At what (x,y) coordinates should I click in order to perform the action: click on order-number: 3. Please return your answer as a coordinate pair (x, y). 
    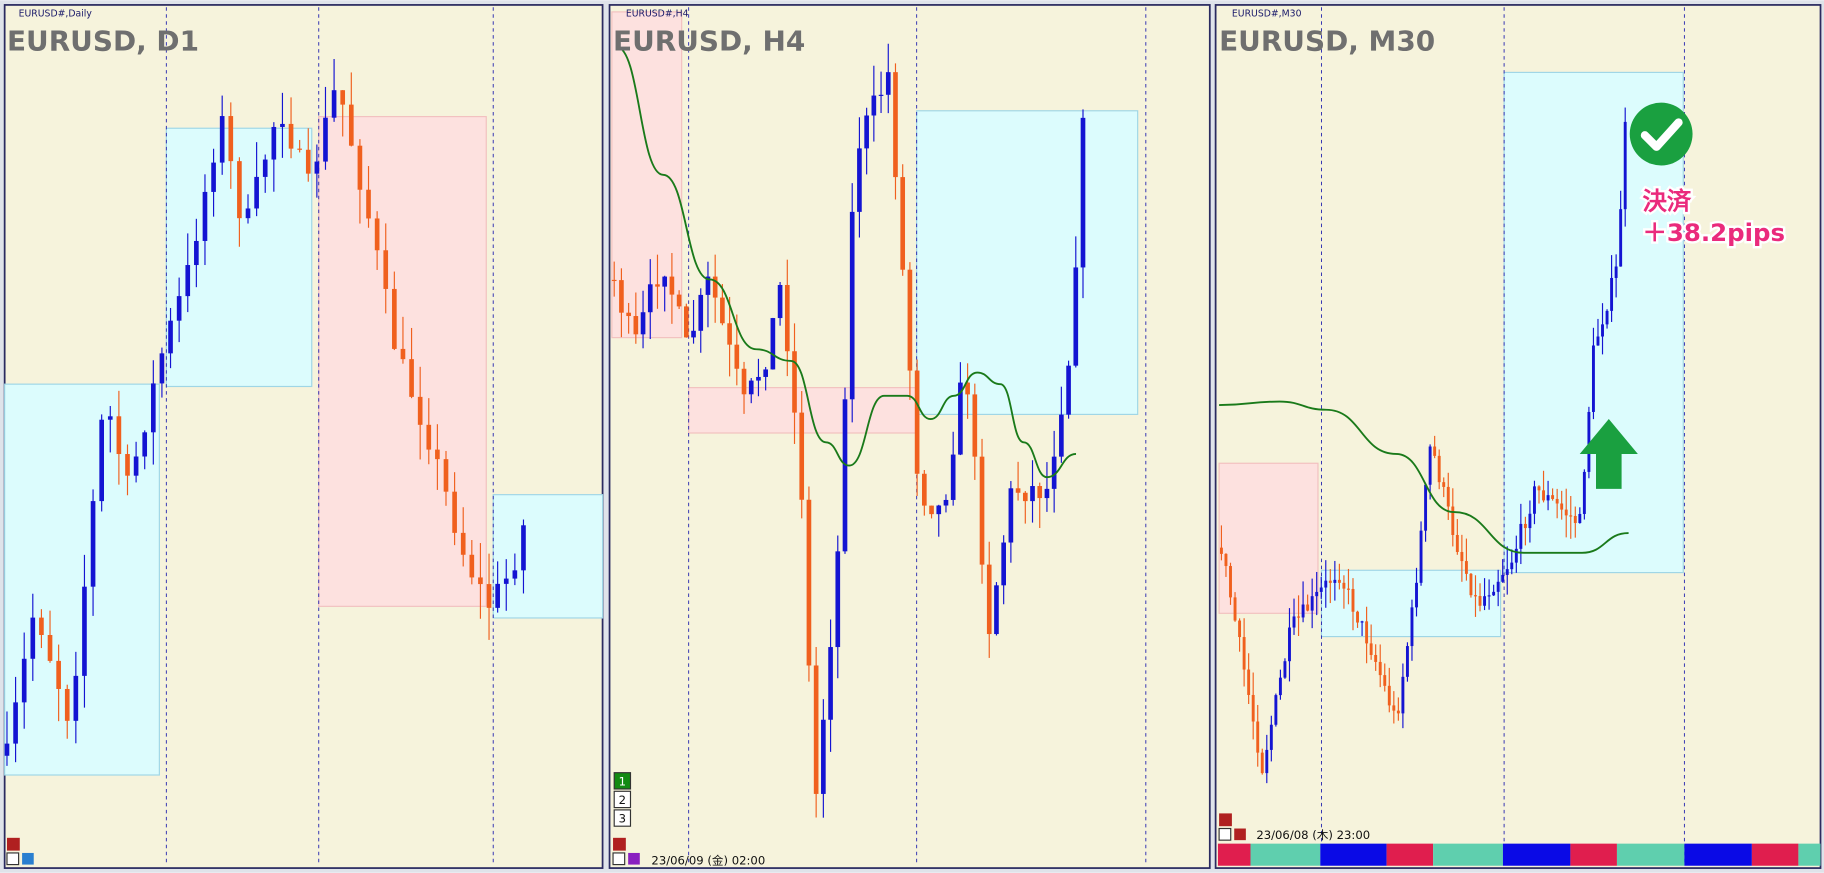
    Looking at the image, I should click on (622, 819).